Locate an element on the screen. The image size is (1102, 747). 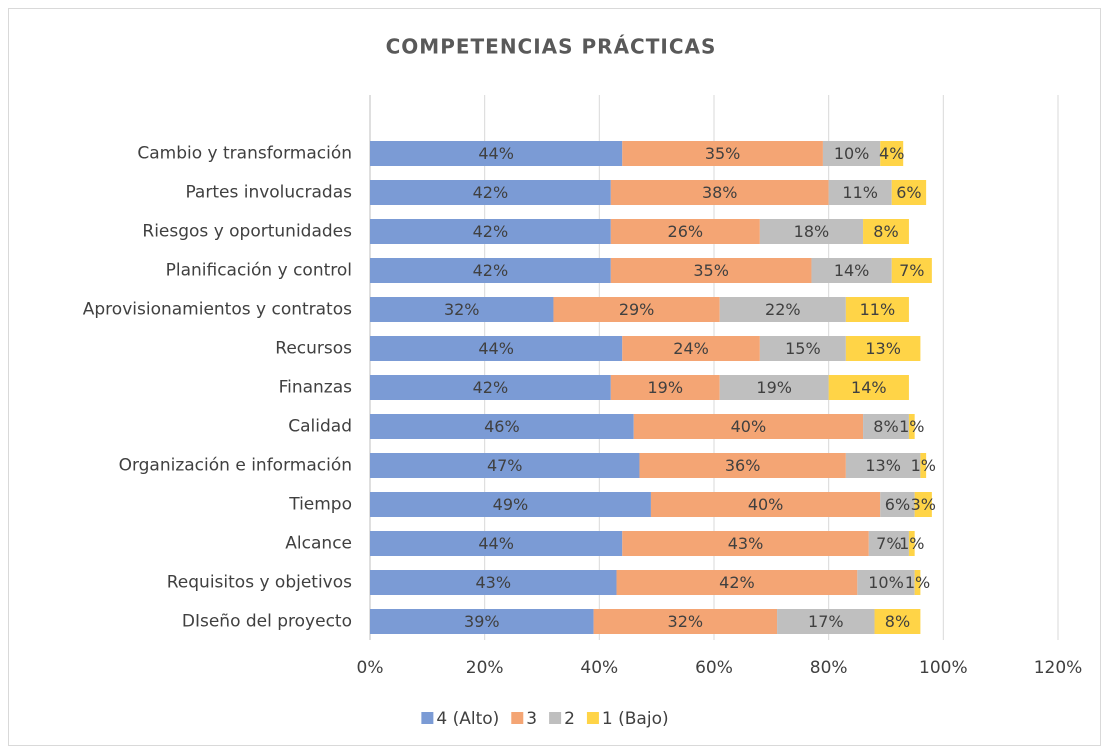
data-label: 36% is located at coordinates (743, 465).